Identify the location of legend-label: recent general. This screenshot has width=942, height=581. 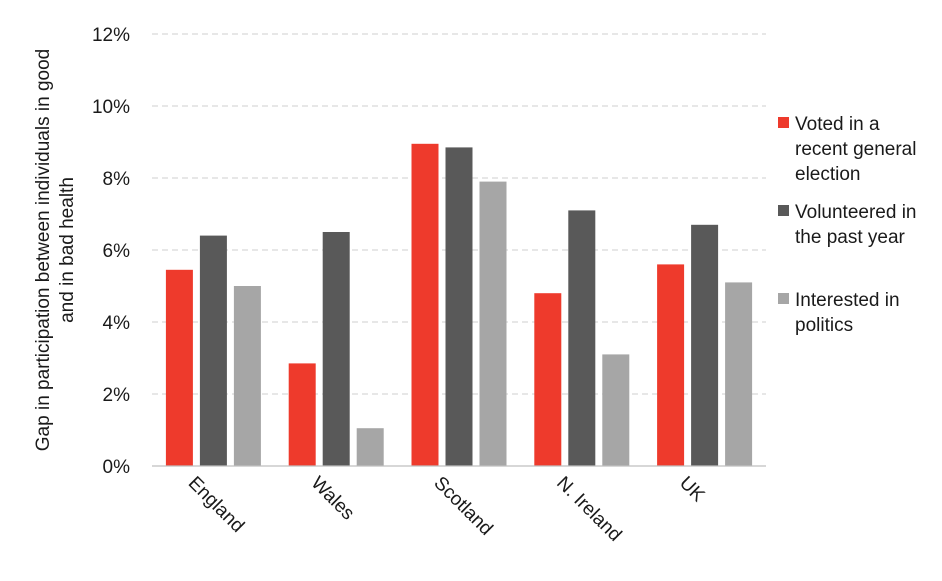
(855, 149).